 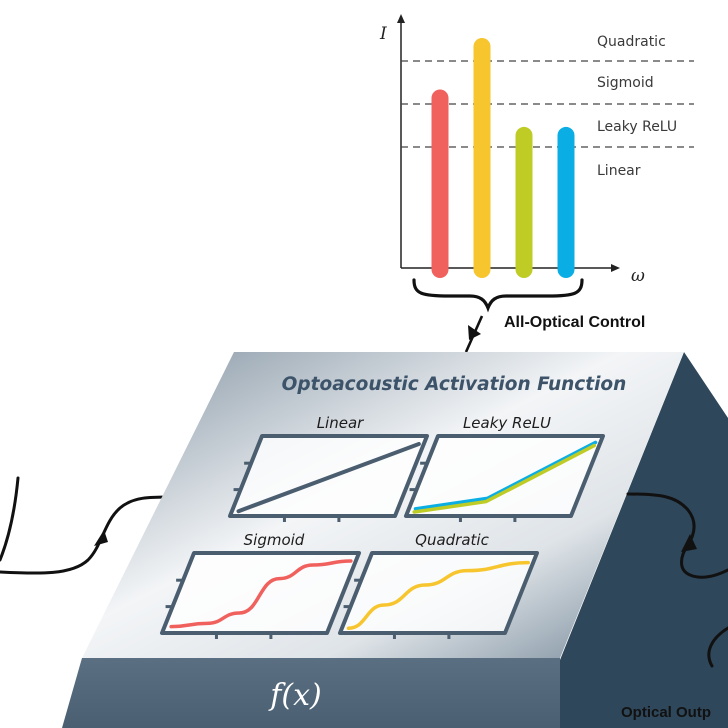 I want to click on plot-title-linear: Linear, so click(x=340, y=423).